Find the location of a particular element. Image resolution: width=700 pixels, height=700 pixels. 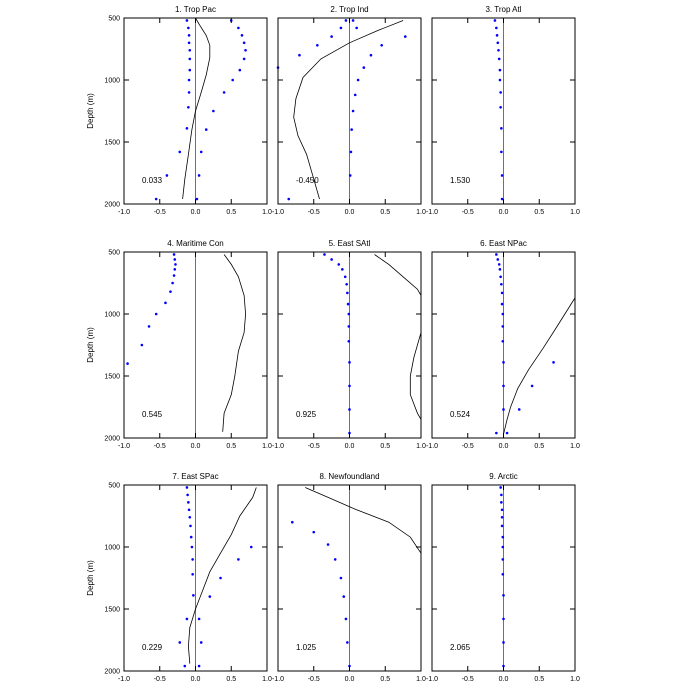

panel-6: 6. East NPac -1.0 -0.5 0.0 0.5 1.0 0.524 is located at coordinates (503, 344).